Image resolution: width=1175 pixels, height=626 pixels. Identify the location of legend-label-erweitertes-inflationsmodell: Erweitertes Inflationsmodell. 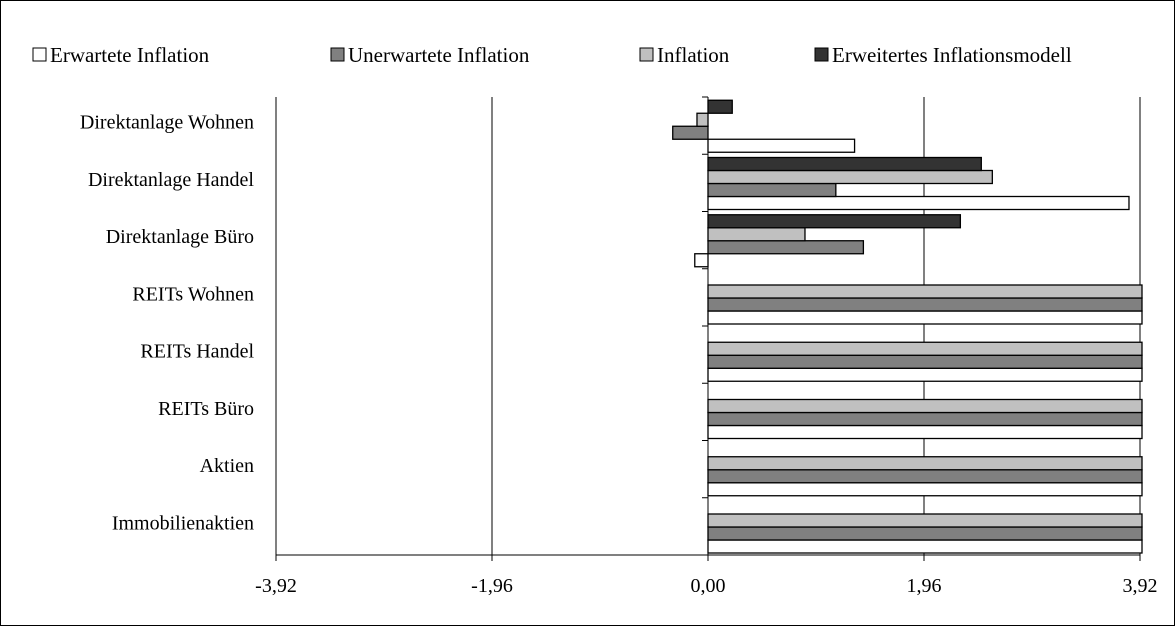
(952, 55).